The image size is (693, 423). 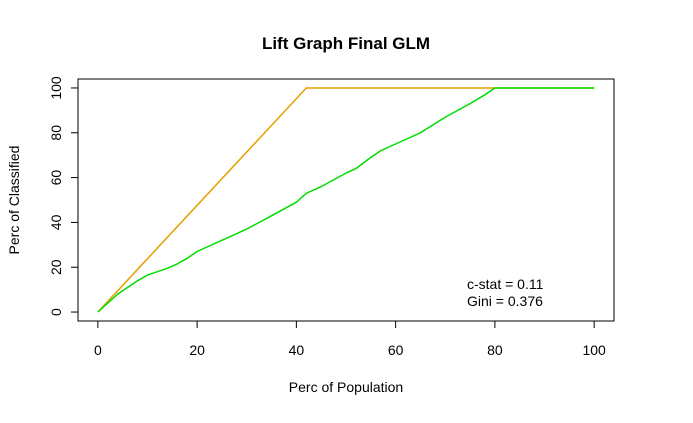 What do you see at coordinates (56, 133) in the screenshot?
I see `y-tick-label: 80` at bounding box center [56, 133].